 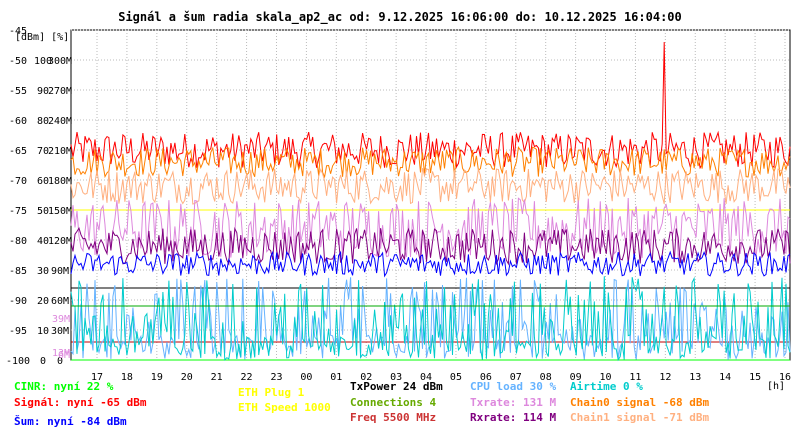 What do you see at coordinates (43, 91) in the screenshot?
I see `y-tick-pct: 90` at bounding box center [43, 91].